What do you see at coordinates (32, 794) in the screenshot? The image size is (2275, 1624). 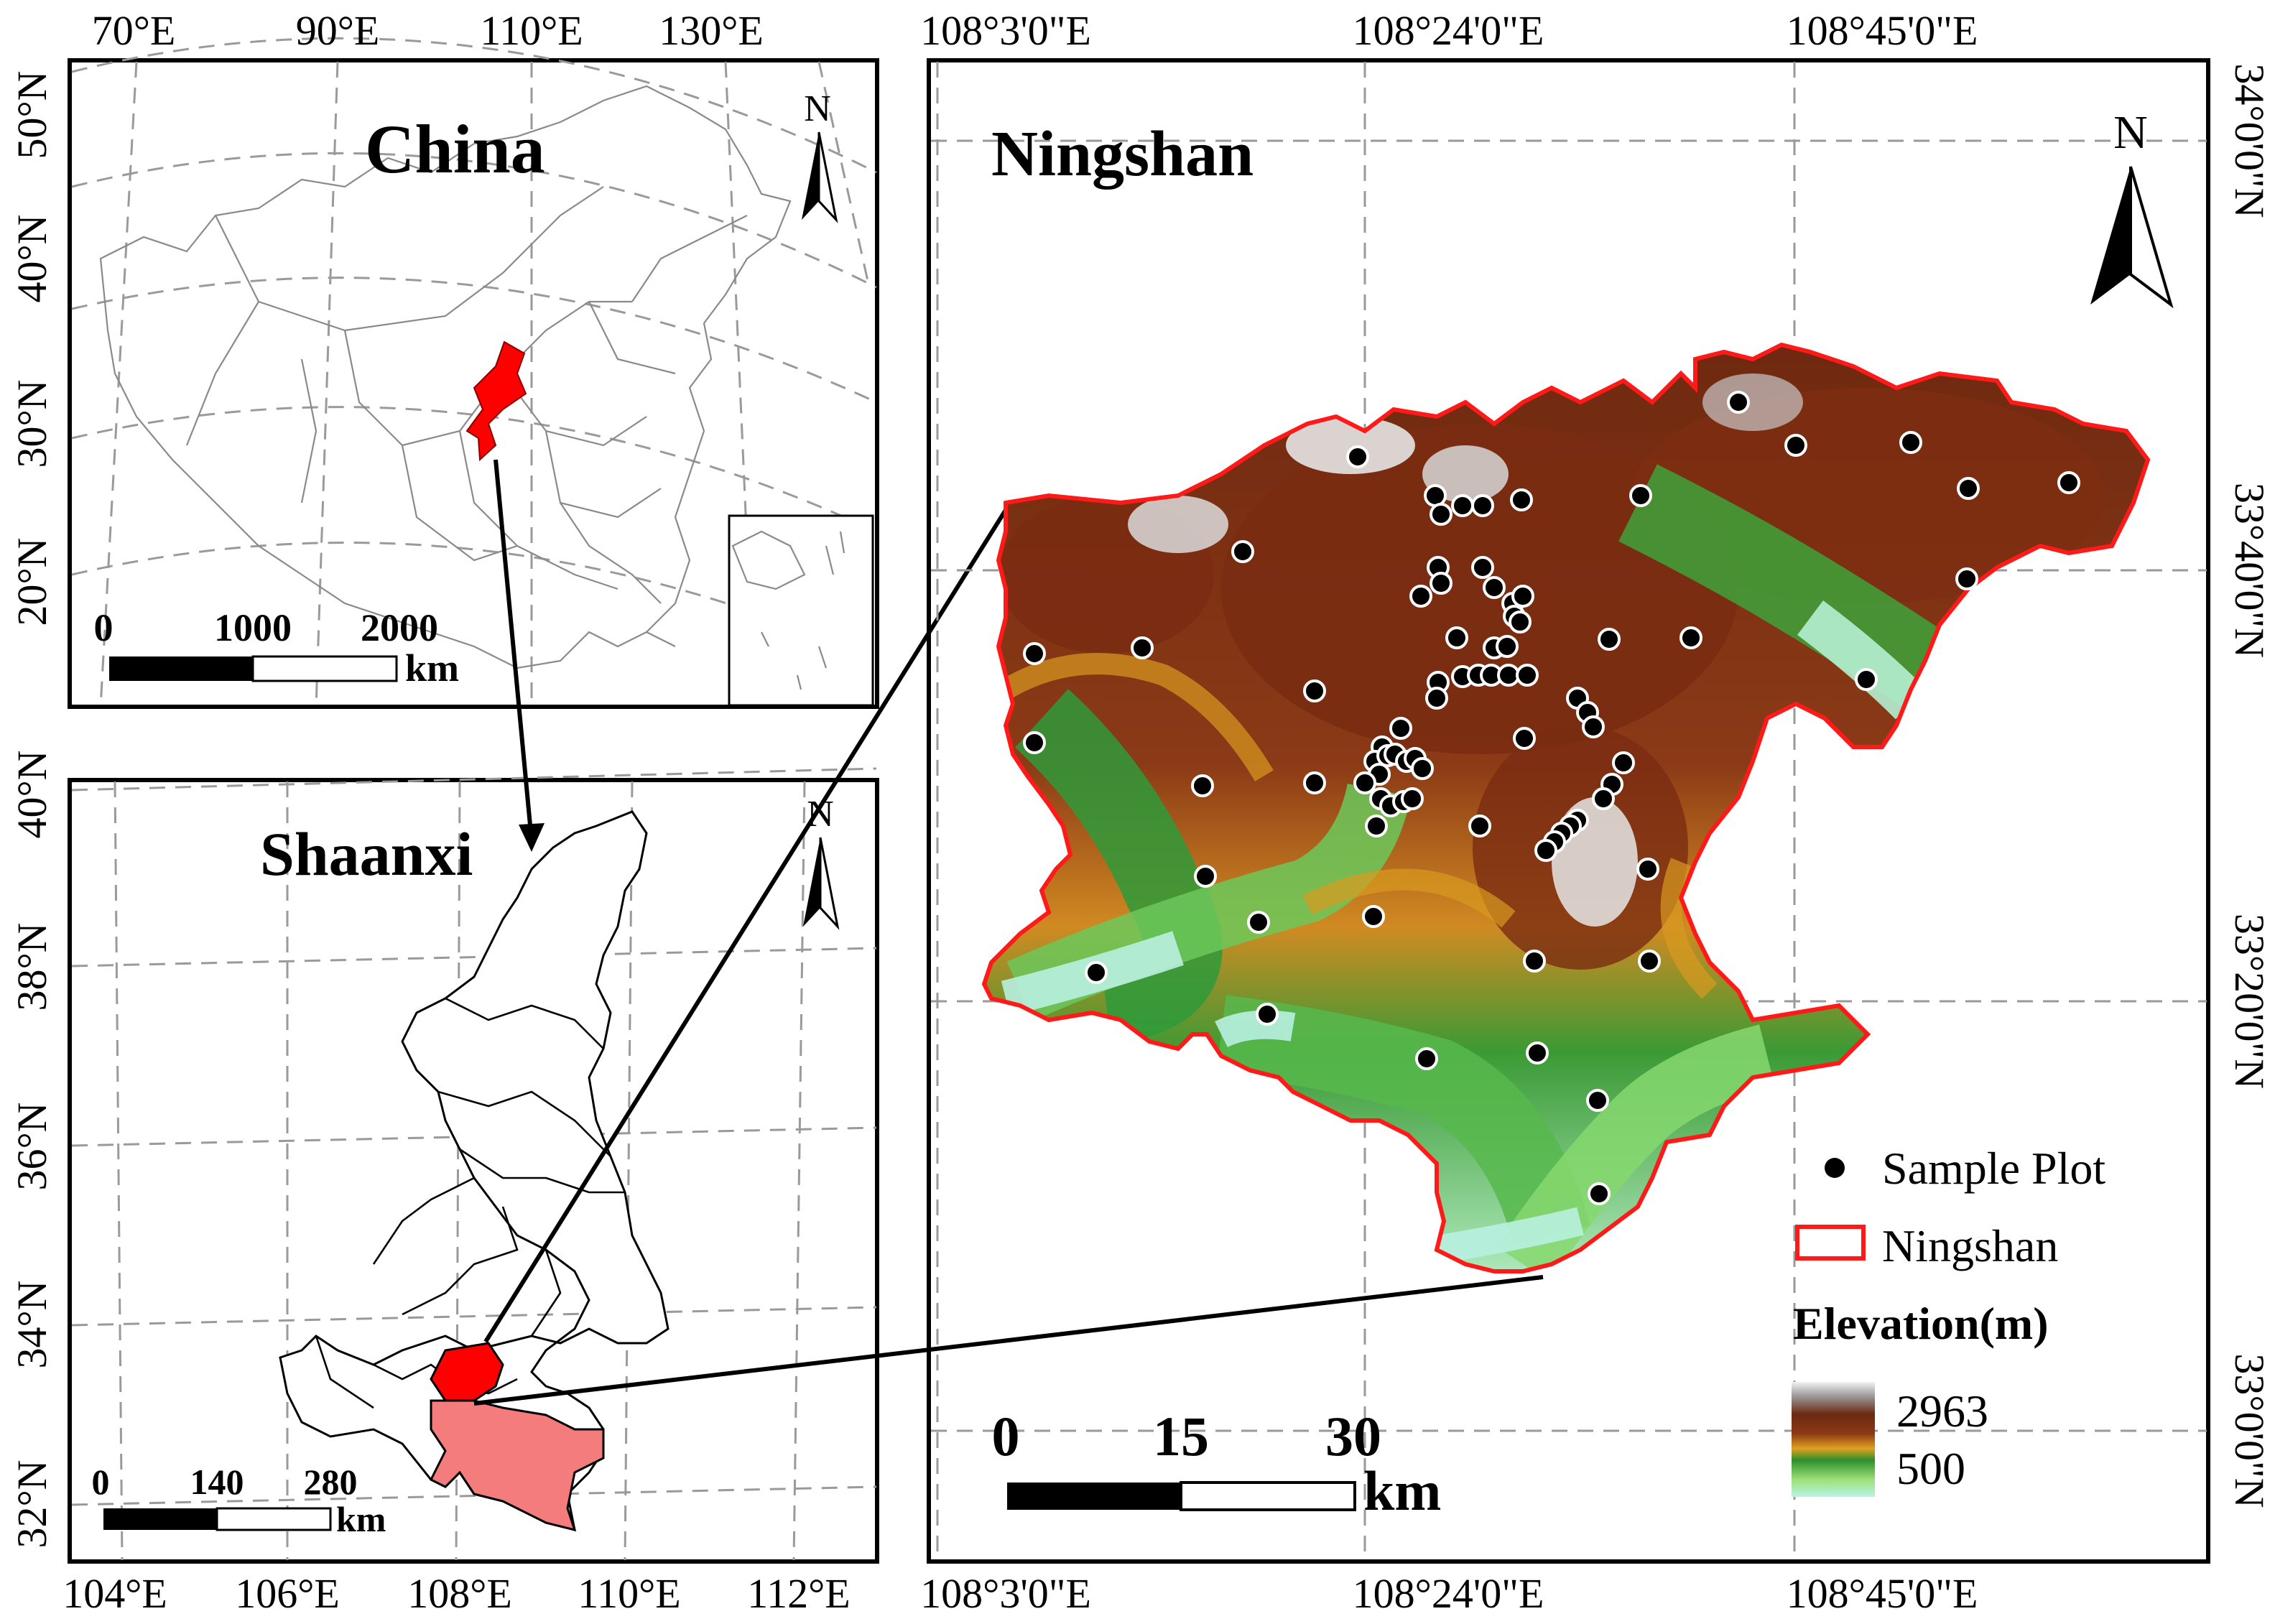 I see `shaanxi-tick-40N: 40°N` at bounding box center [32, 794].